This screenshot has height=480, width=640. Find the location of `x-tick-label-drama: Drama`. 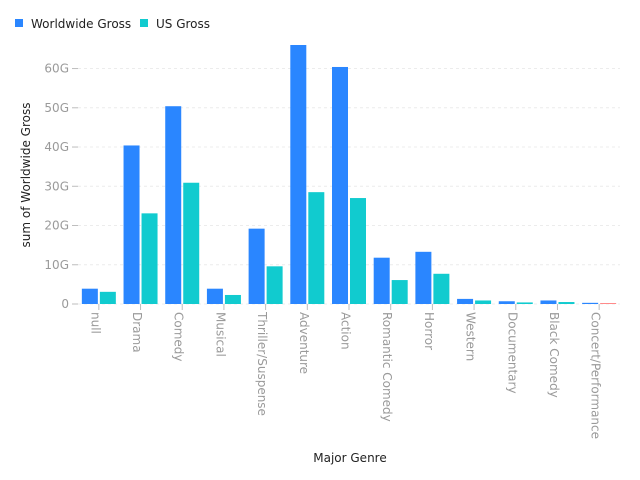

x-tick-label-drama: Drama is located at coordinates (137, 332).